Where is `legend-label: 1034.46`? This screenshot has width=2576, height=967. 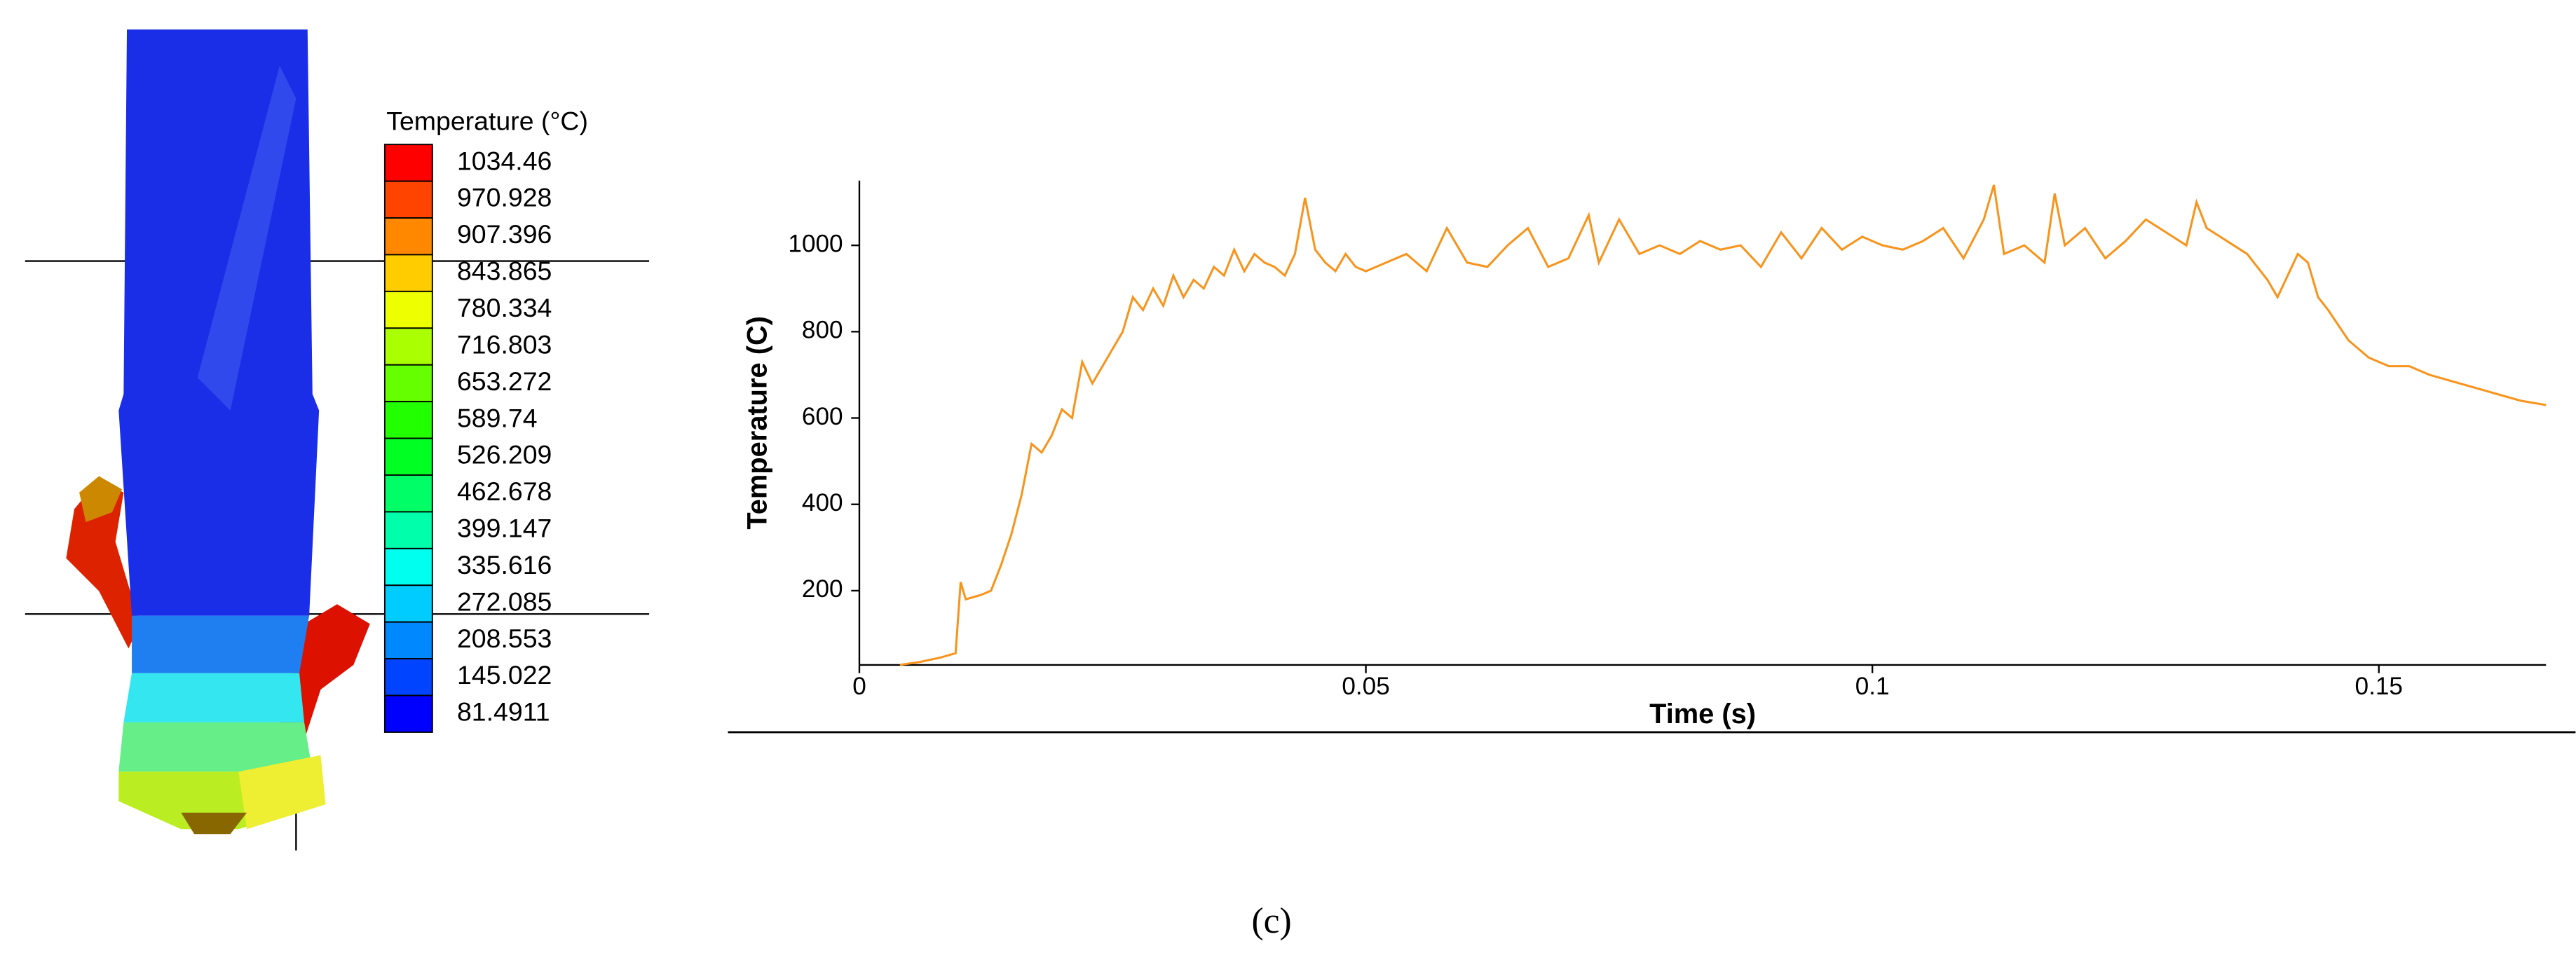
legend-label: 1034.46 is located at coordinates (504, 160).